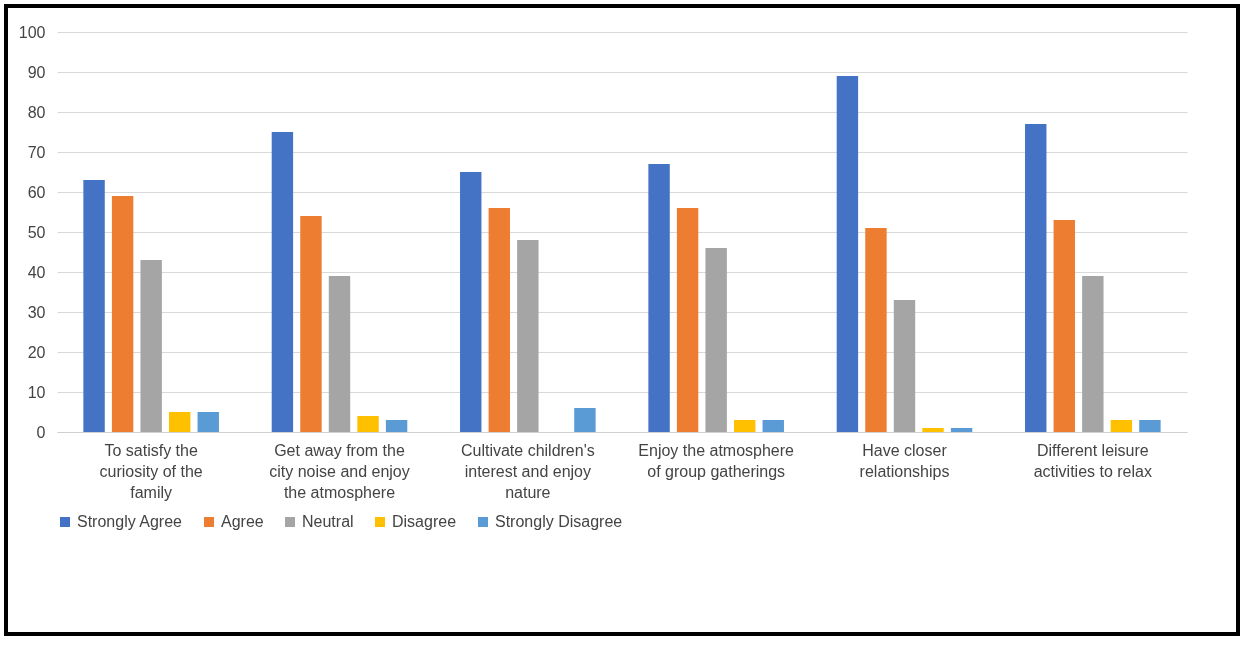  I want to click on y-tick-label: 0, so click(41, 432).